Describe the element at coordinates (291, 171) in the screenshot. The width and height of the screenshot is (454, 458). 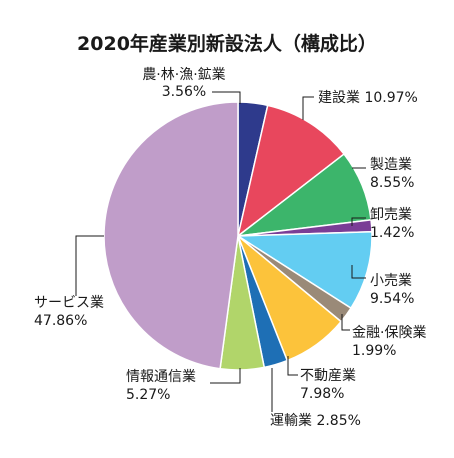
I see `pie-slice-建設業` at that location.